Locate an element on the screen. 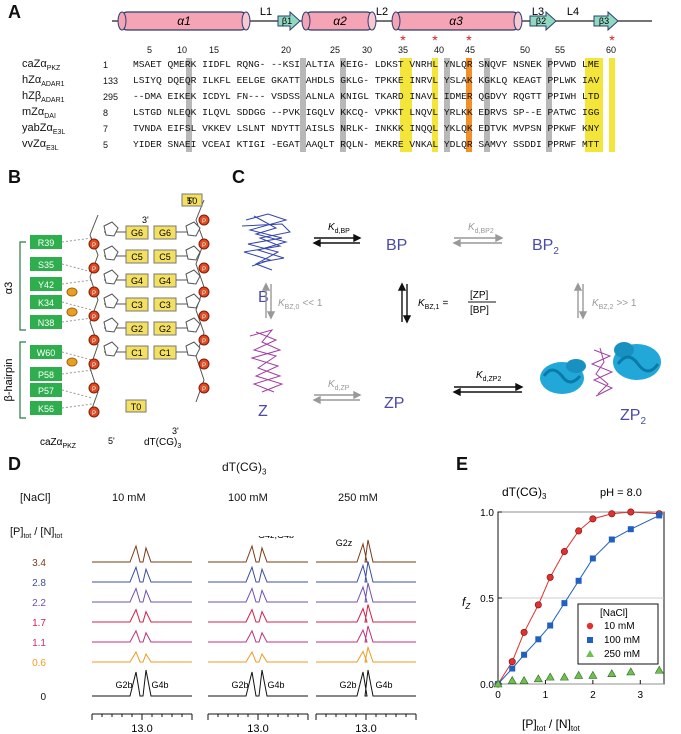 Image resolution: width=681 pixels, height=734 pixels. ruler: 5 10 15 20 25 30 35 40 45 50 55 60 is located at coordinates (410, 51).